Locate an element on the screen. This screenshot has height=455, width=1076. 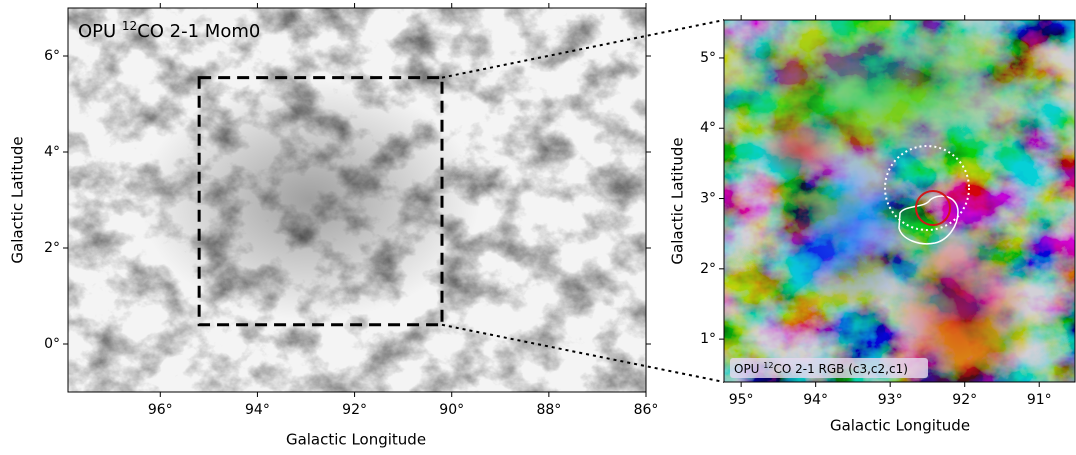
y-tick-label: 5° is located at coordinates (708, 58).